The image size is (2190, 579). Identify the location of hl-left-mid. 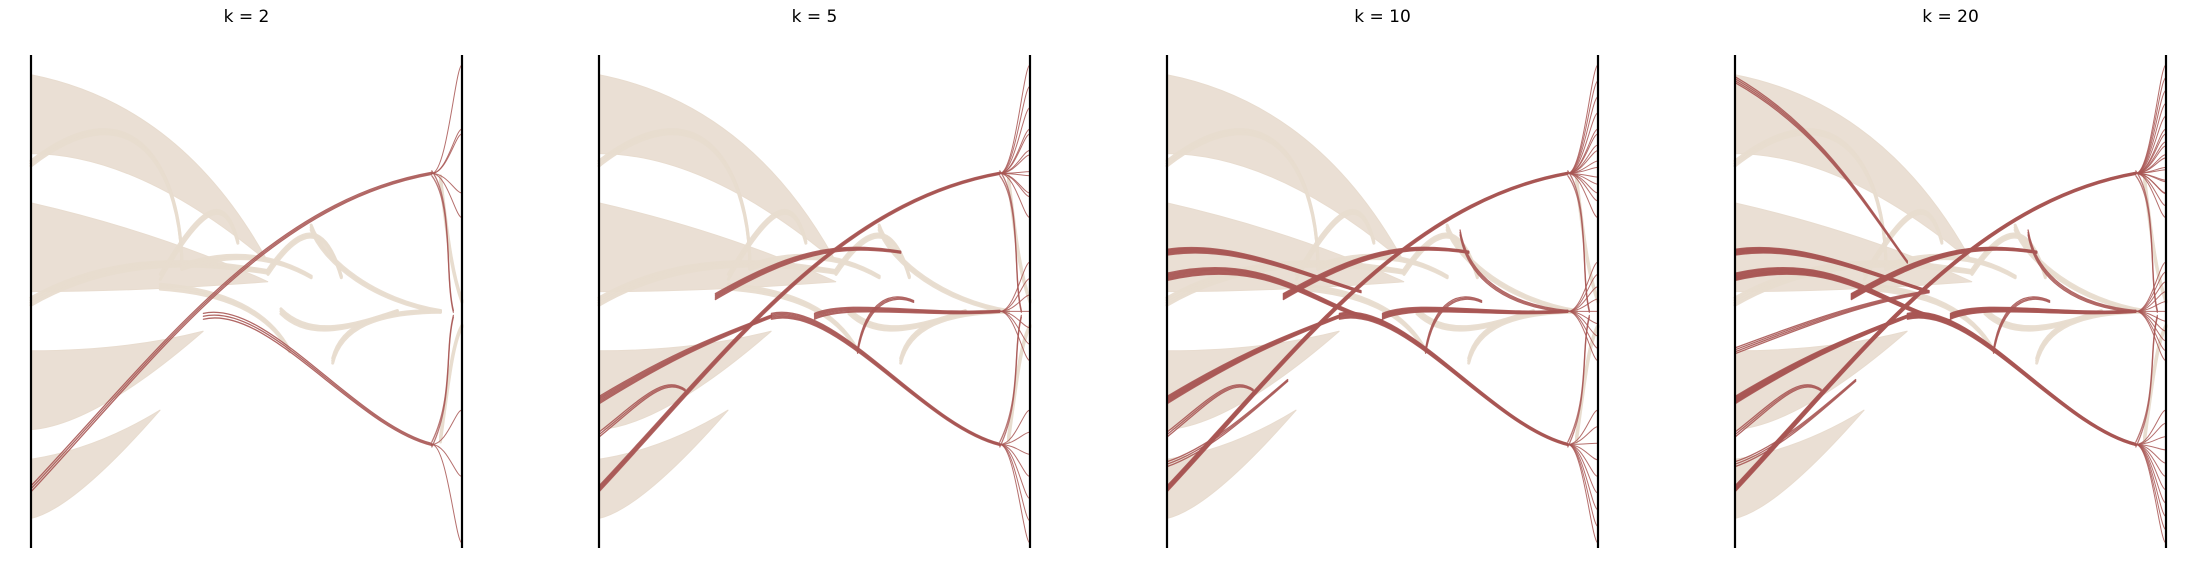
(685, 359).